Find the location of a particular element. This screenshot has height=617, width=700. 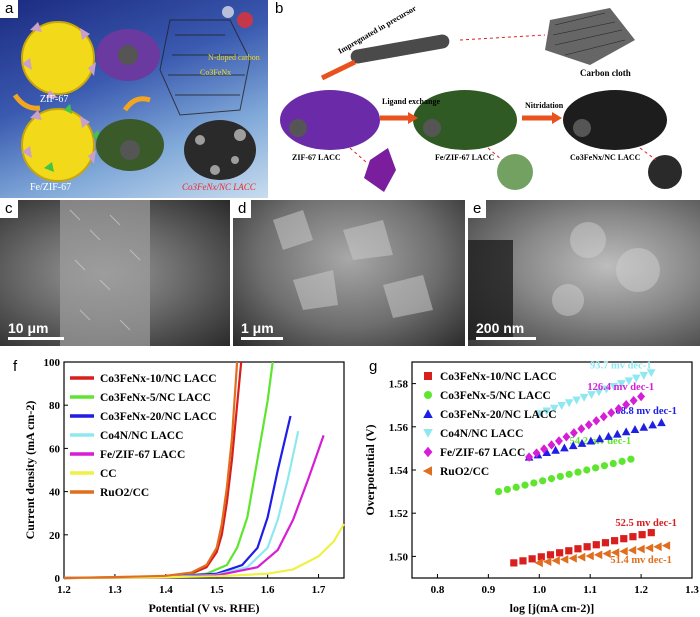

sem-image-e is located at coordinates (564, 281).